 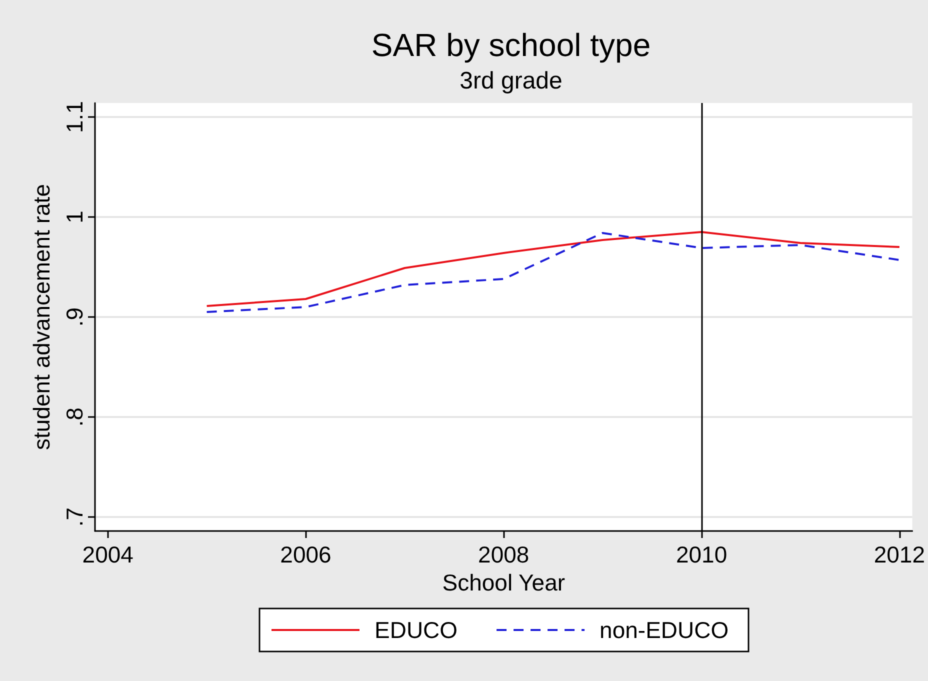 What do you see at coordinates (75, 217) in the screenshot?
I see `y-tick-label: 1` at bounding box center [75, 217].